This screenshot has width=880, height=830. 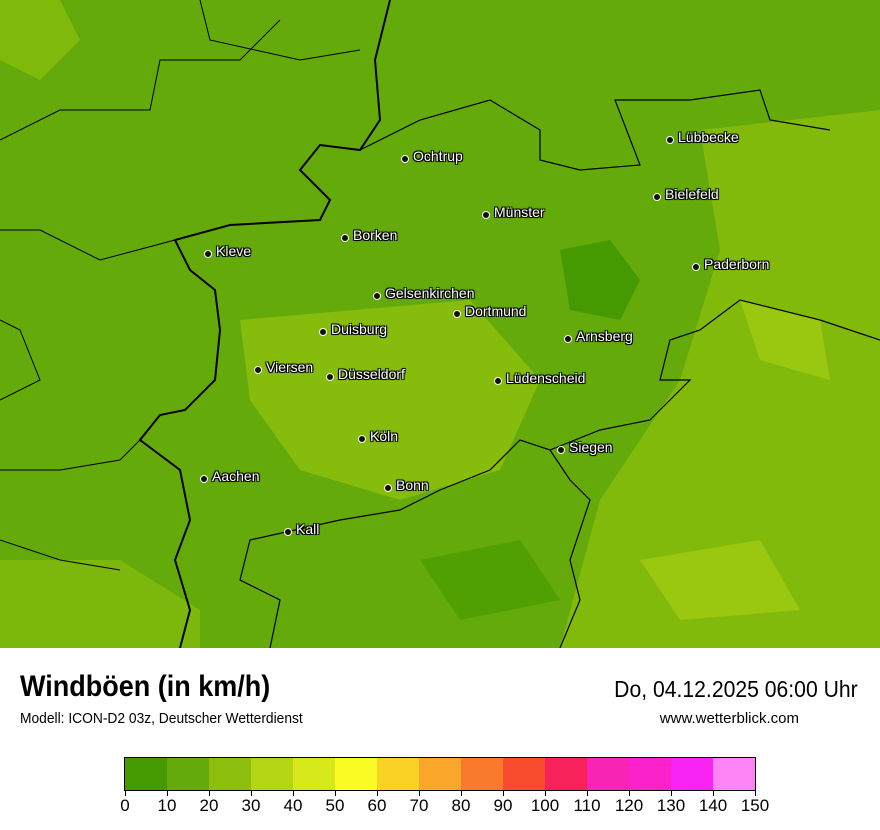 I want to click on legend-tick-label: 110, so click(x=587, y=805).